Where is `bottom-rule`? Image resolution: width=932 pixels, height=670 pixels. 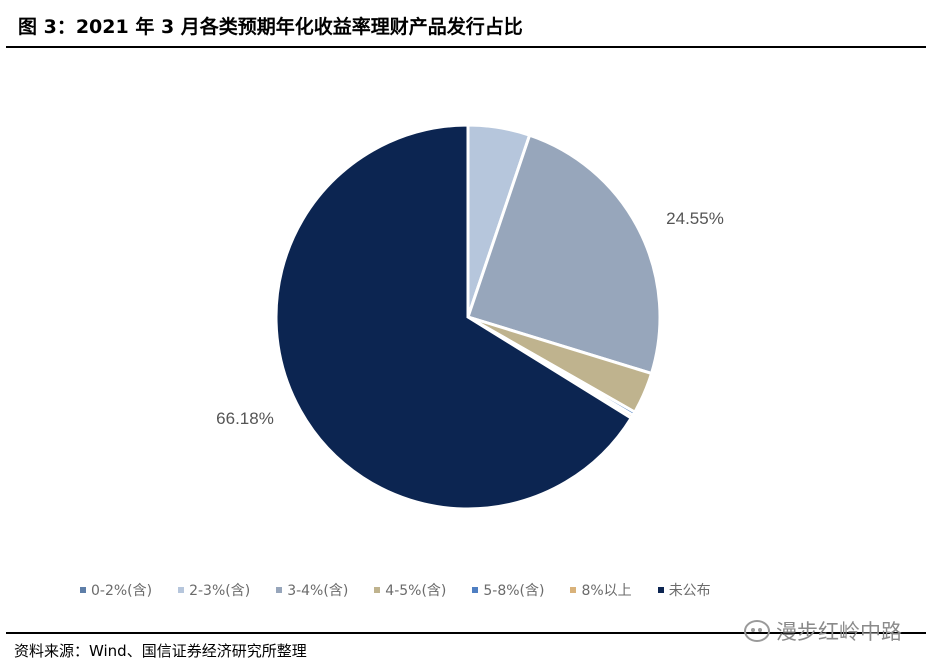
bottom-rule is located at coordinates (466, 633).